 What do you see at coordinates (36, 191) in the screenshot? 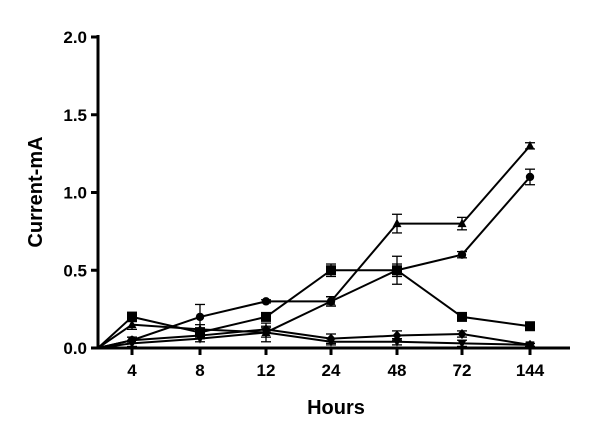
I see `y-axis-title: Current-mA` at bounding box center [36, 191].